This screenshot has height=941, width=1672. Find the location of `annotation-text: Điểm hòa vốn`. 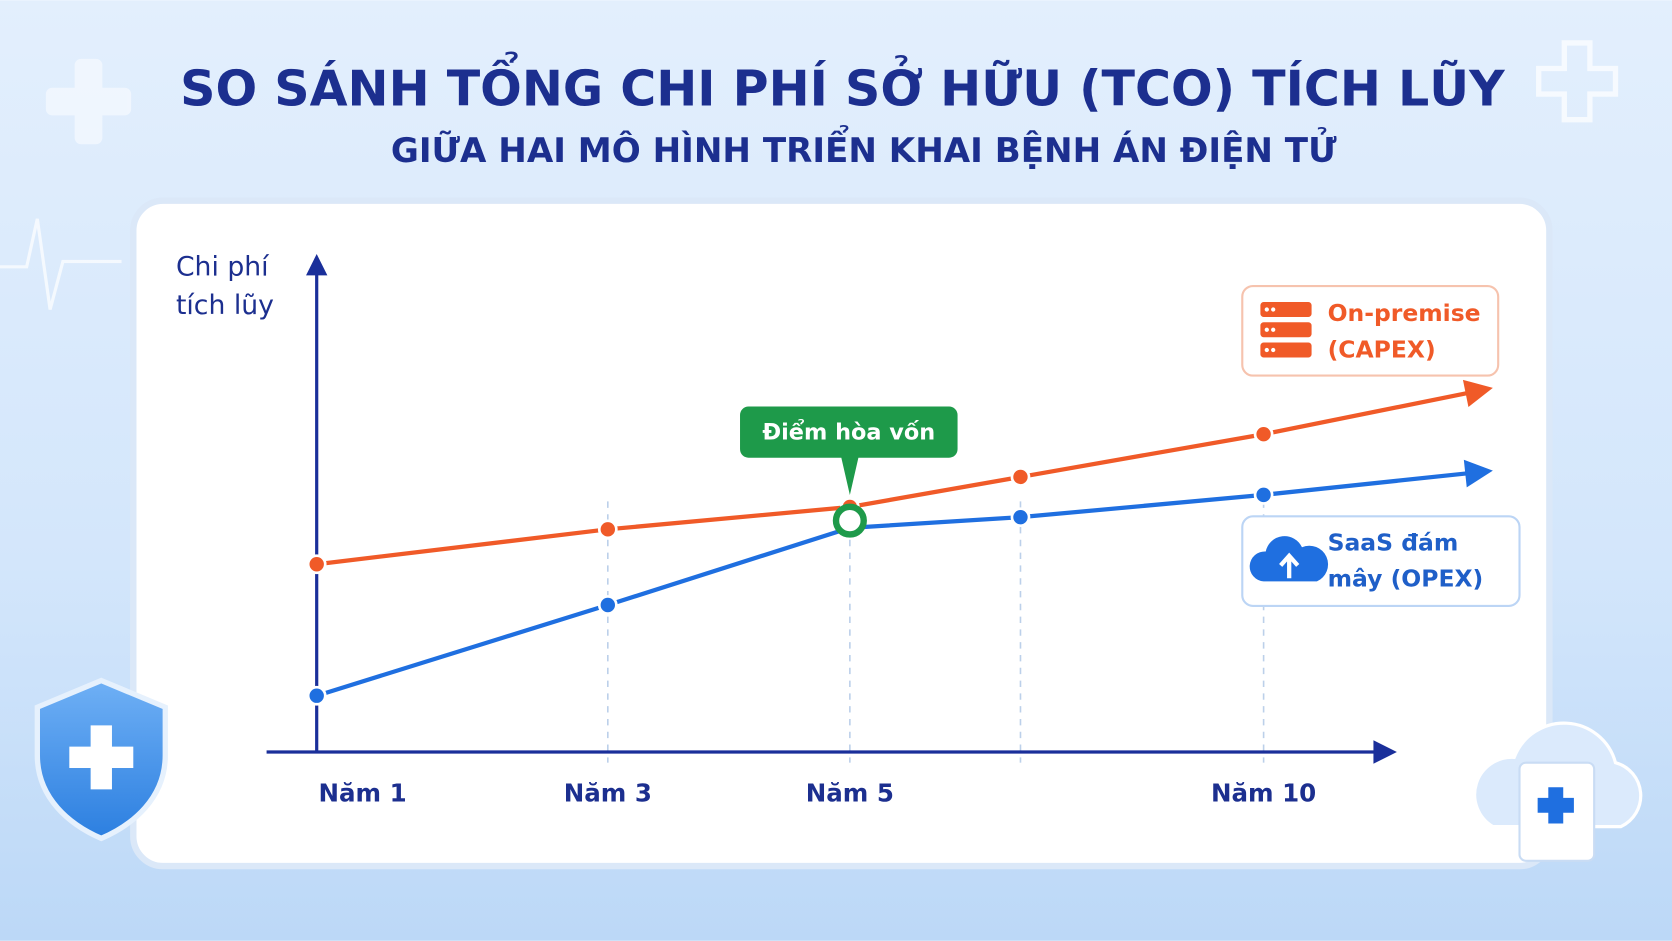

annotation-text: Điểm hòa vốn is located at coordinates (848, 432).